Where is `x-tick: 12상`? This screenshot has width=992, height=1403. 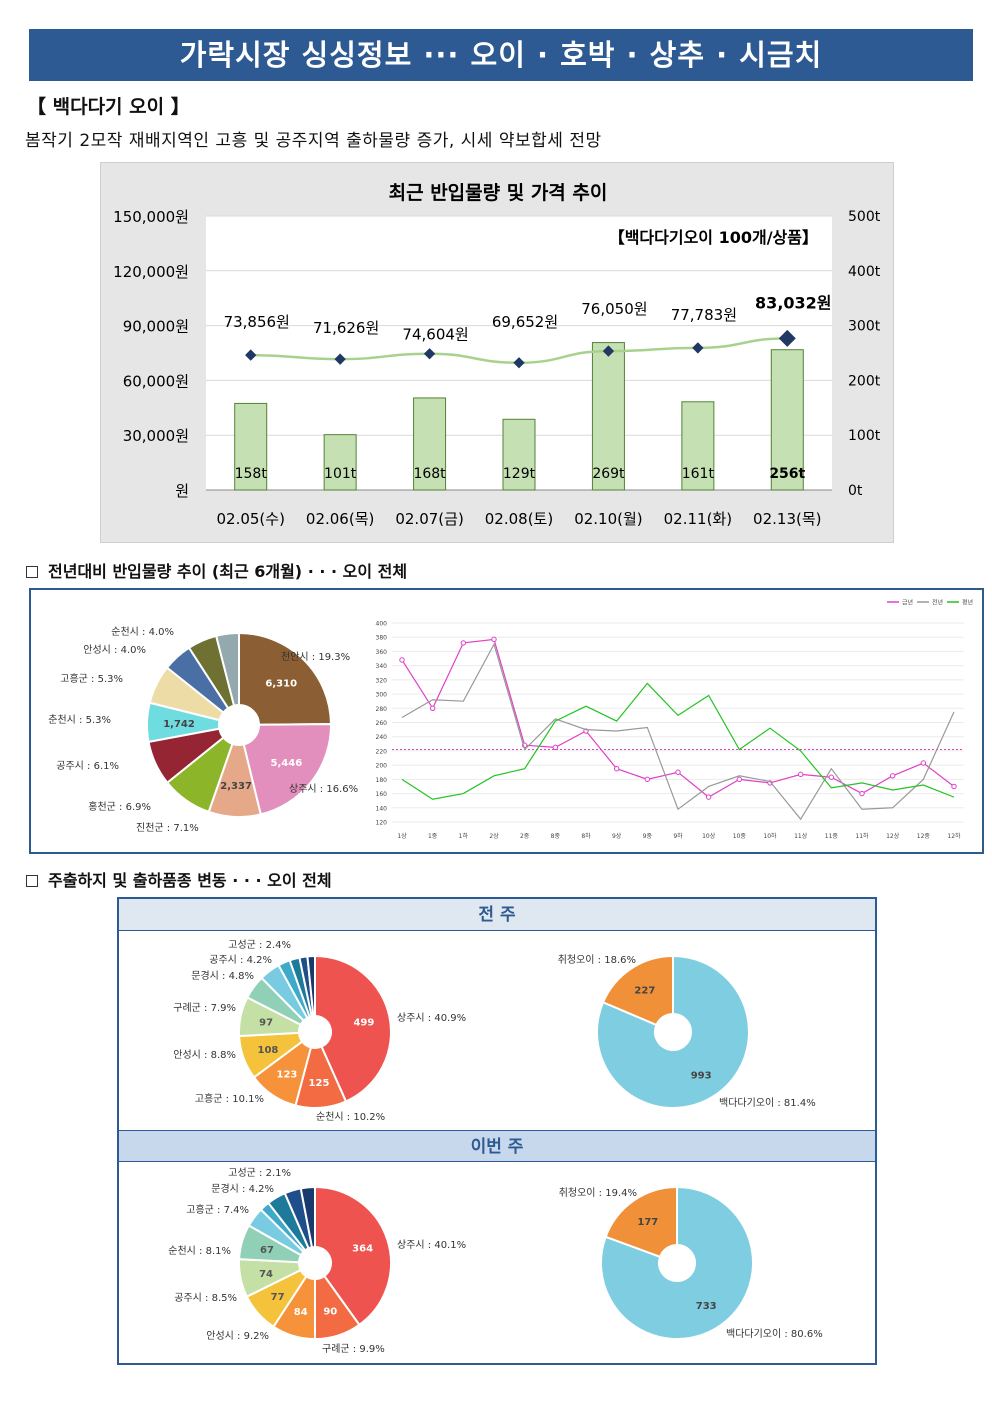
x-tick: 12상 is located at coordinates (893, 836).